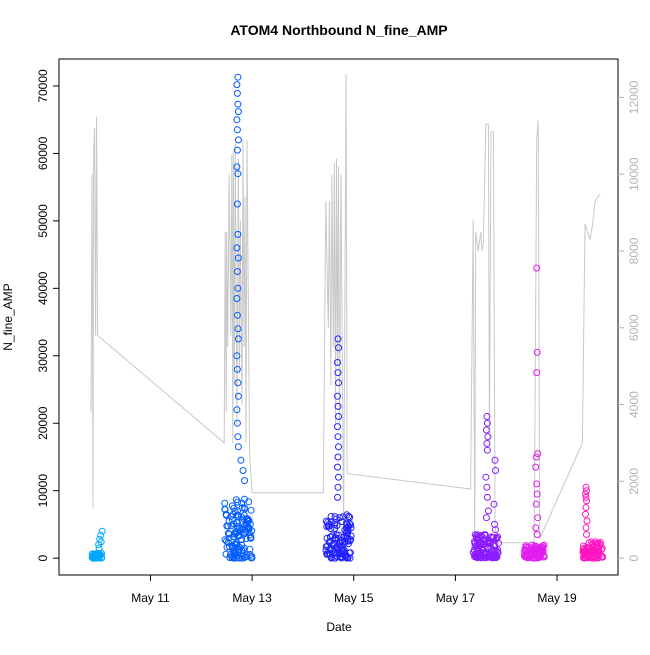  Describe the element at coordinates (8, 316) in the screenshot. I see `y-axis-label: N_fine_AMP` at that location.